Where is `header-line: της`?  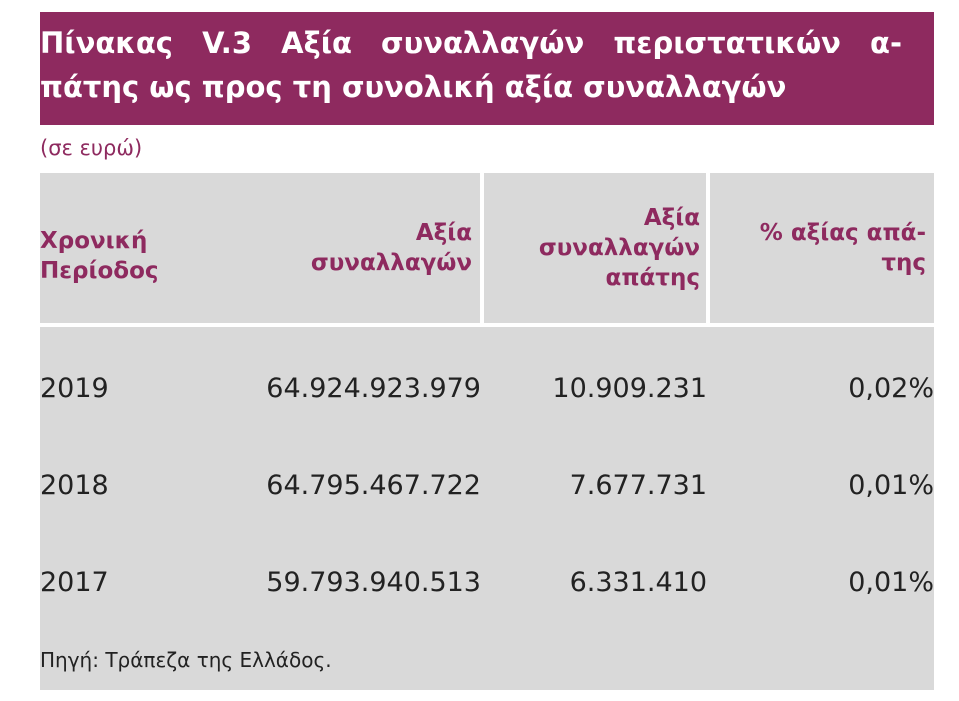
header-line: της is located at coordinates (903, 263).